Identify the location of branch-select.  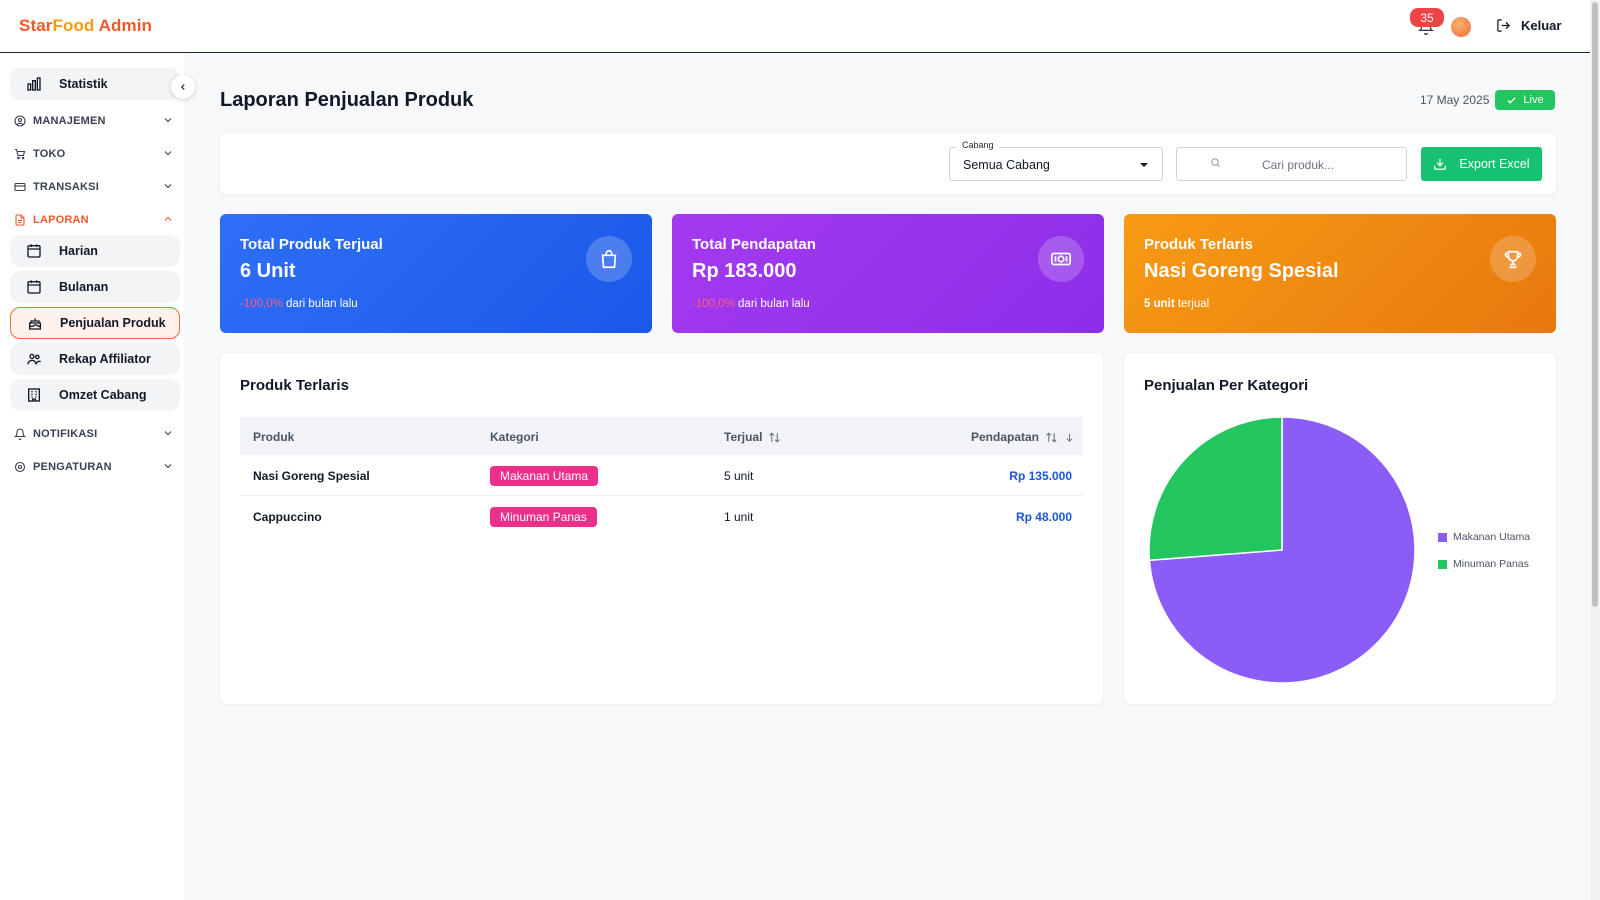
(1056, 164).